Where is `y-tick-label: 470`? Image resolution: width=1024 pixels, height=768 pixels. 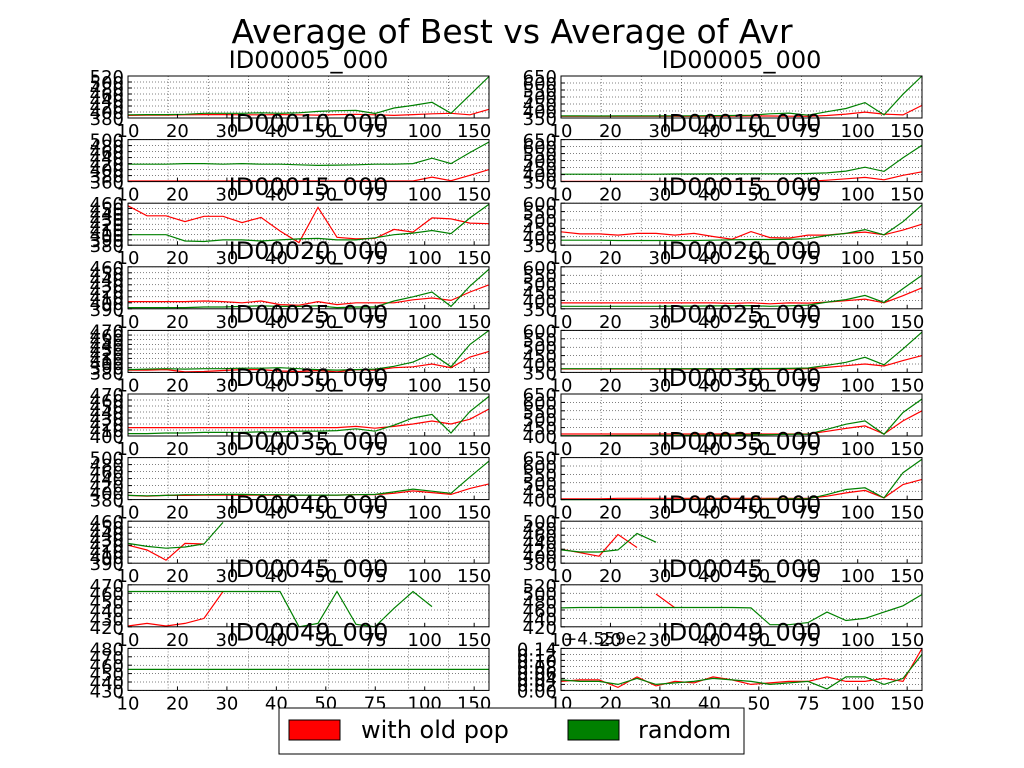
y-tick-label: 470 is located at coordinates (107, 395).